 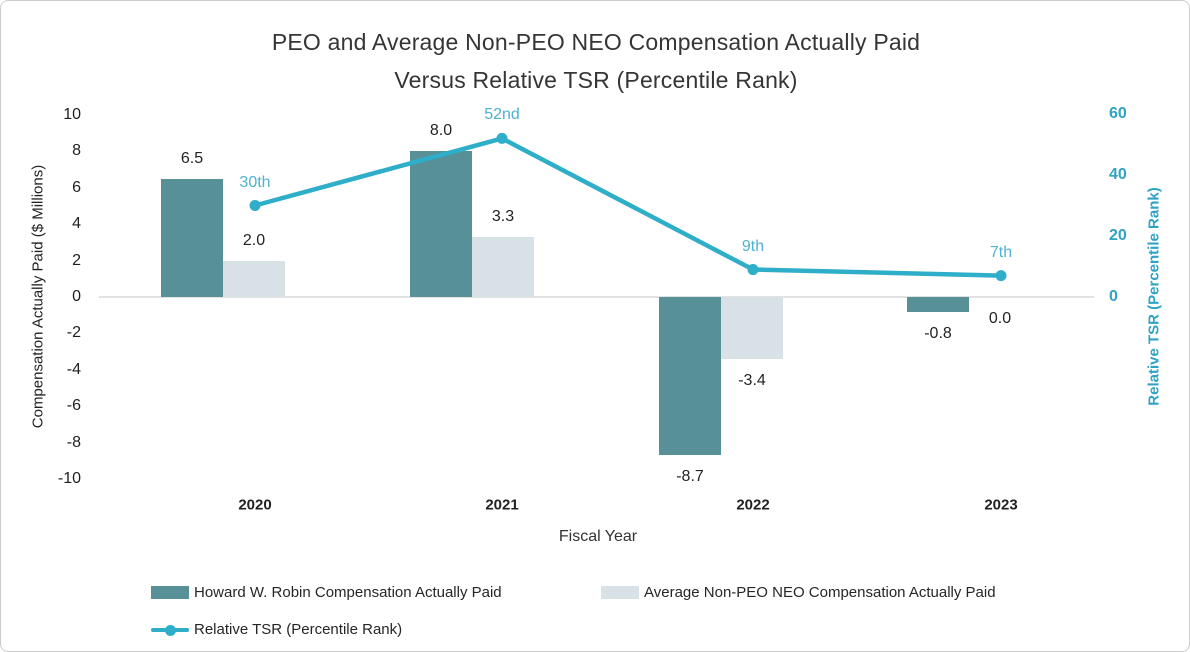 What do you see at coordinates (255, 505) in the screenshot?
I see `x-axis-category-2020: 2020` at bounding box center [255, 505].